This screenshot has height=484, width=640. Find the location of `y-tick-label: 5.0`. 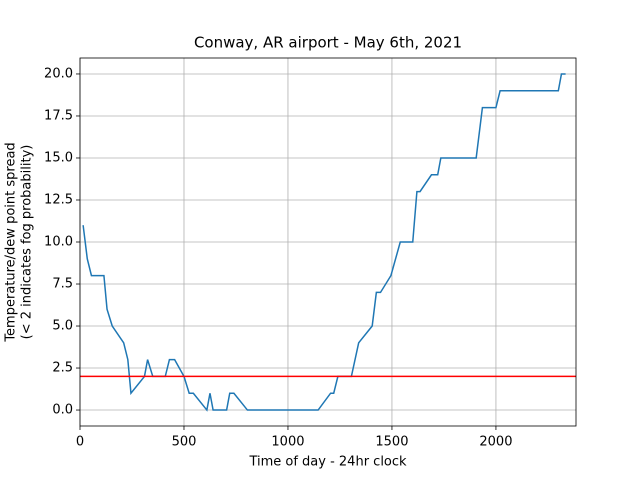

y-tick-label: 5.0 is located at coordinates (62, 326).